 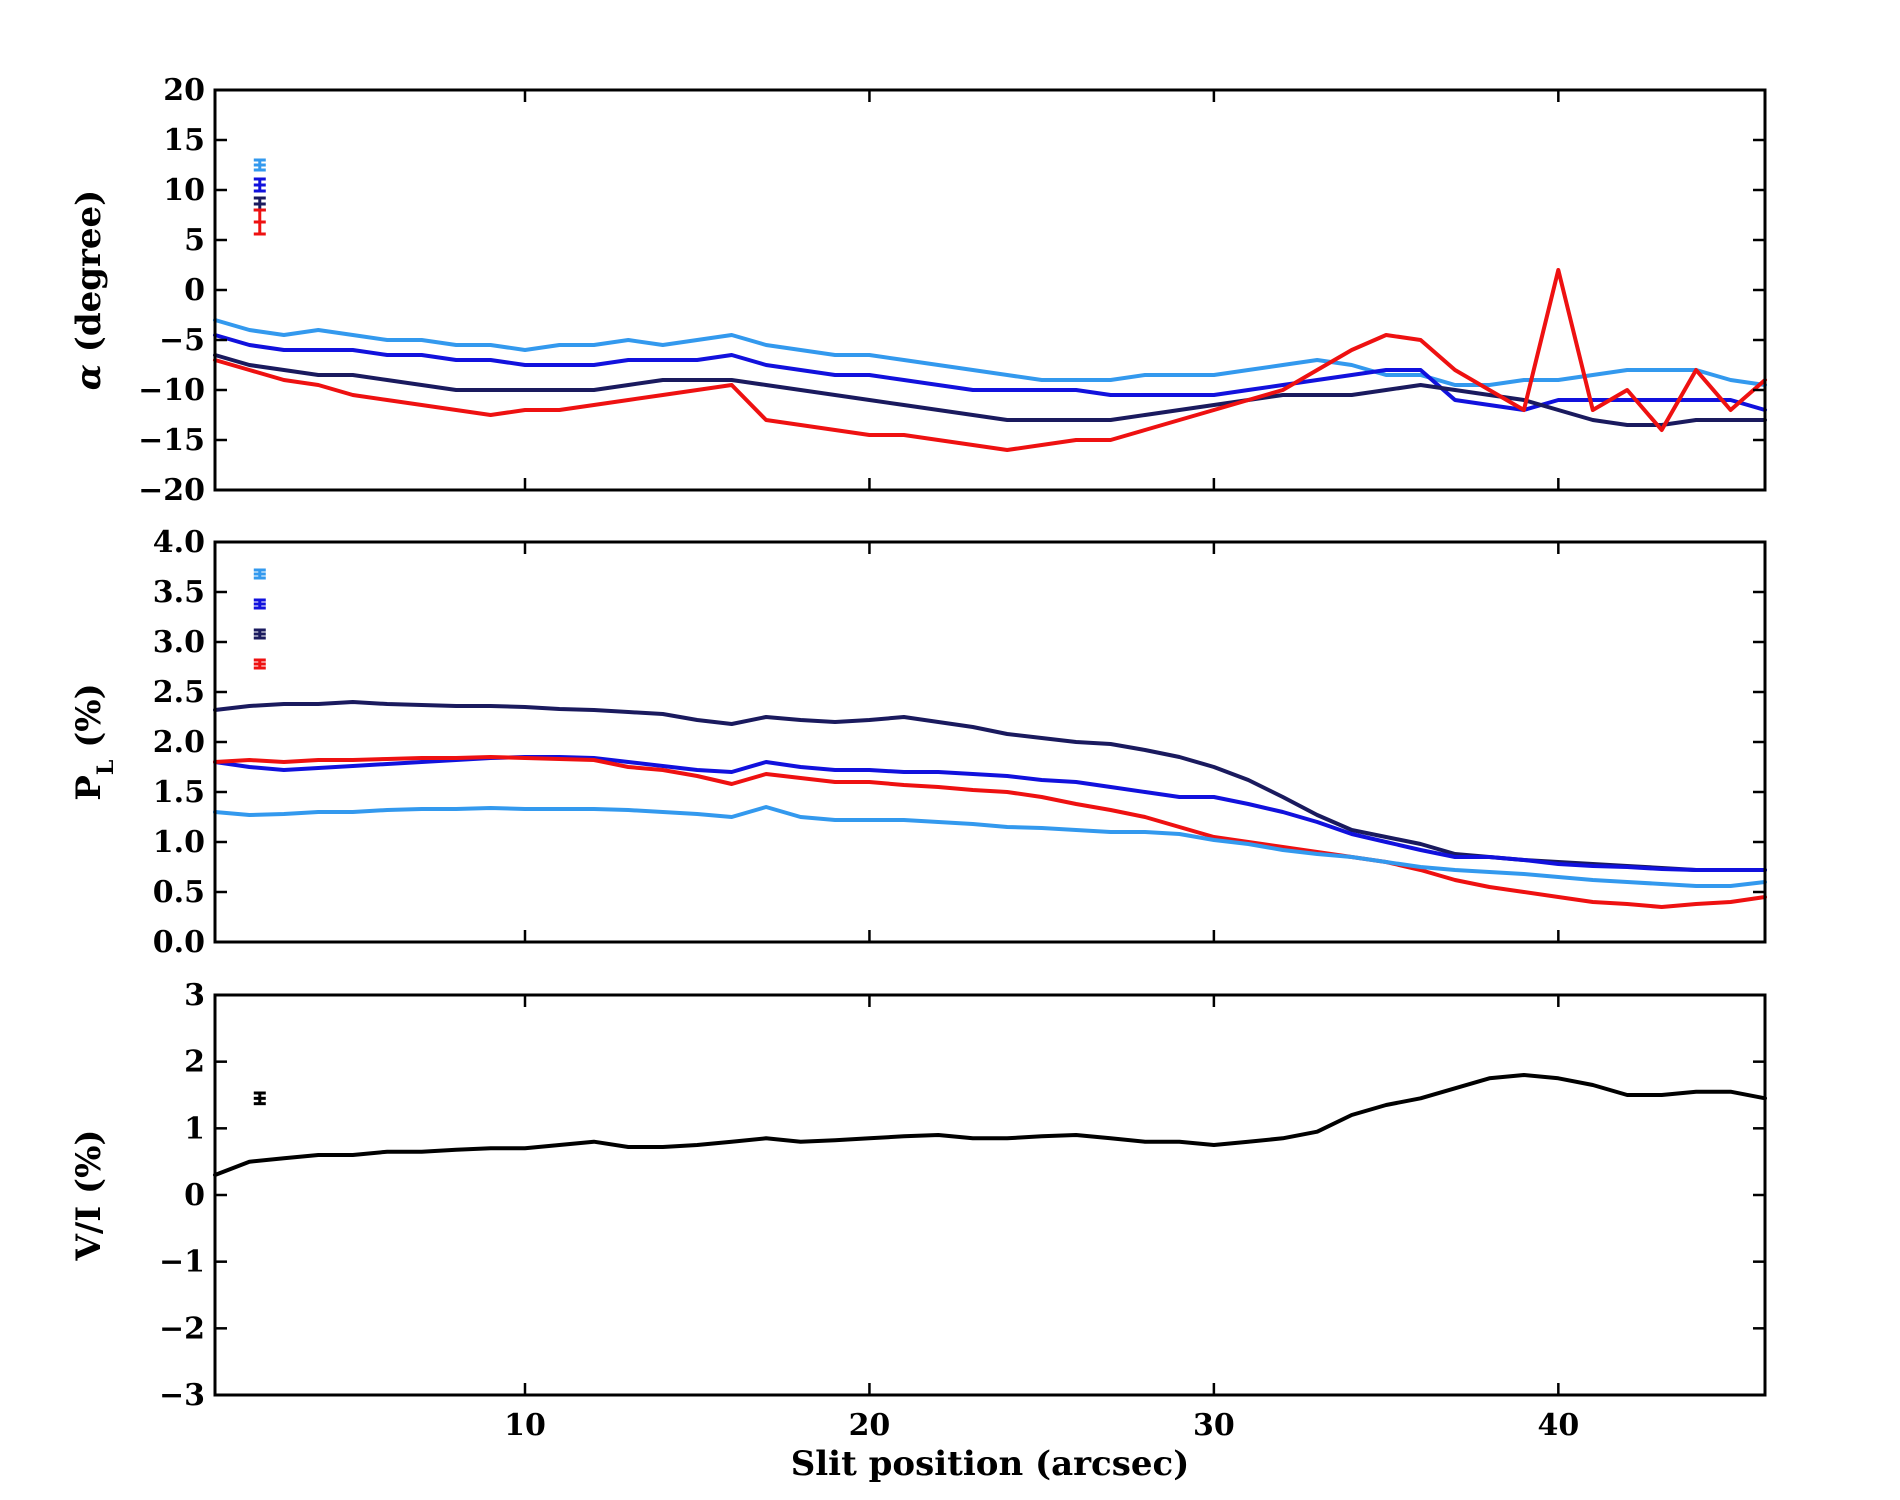 What do you see at coordinates (89, 1195) in the screenshot?
I see `y-axis-label: V/I (%)` at bounding box center [89, 1195].